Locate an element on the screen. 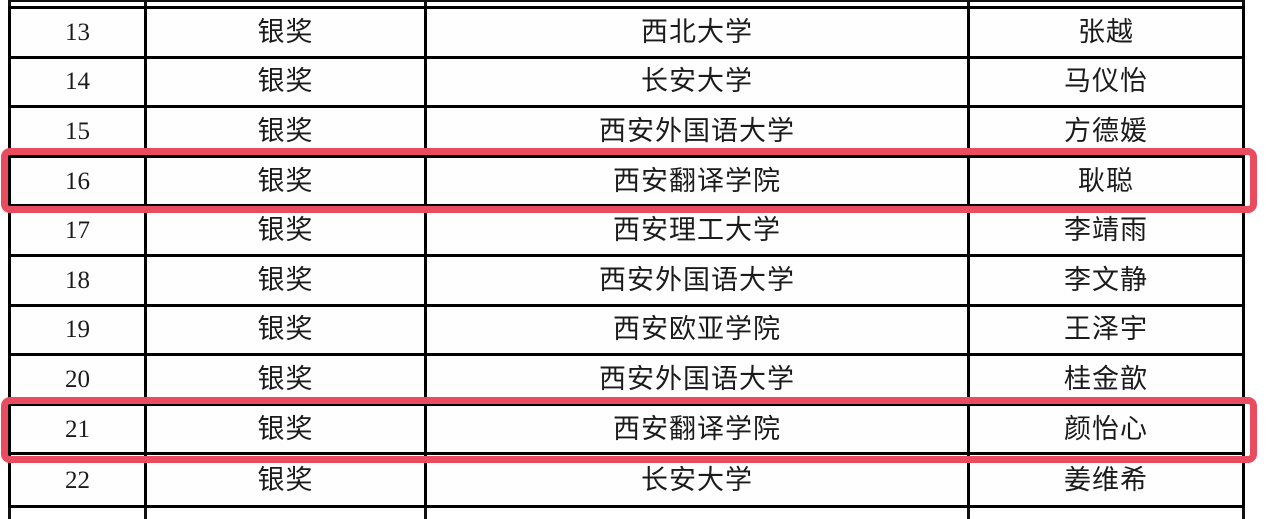 The image size is (1266, 519). cell-rank: 15 is located at coordinates (79, 133).